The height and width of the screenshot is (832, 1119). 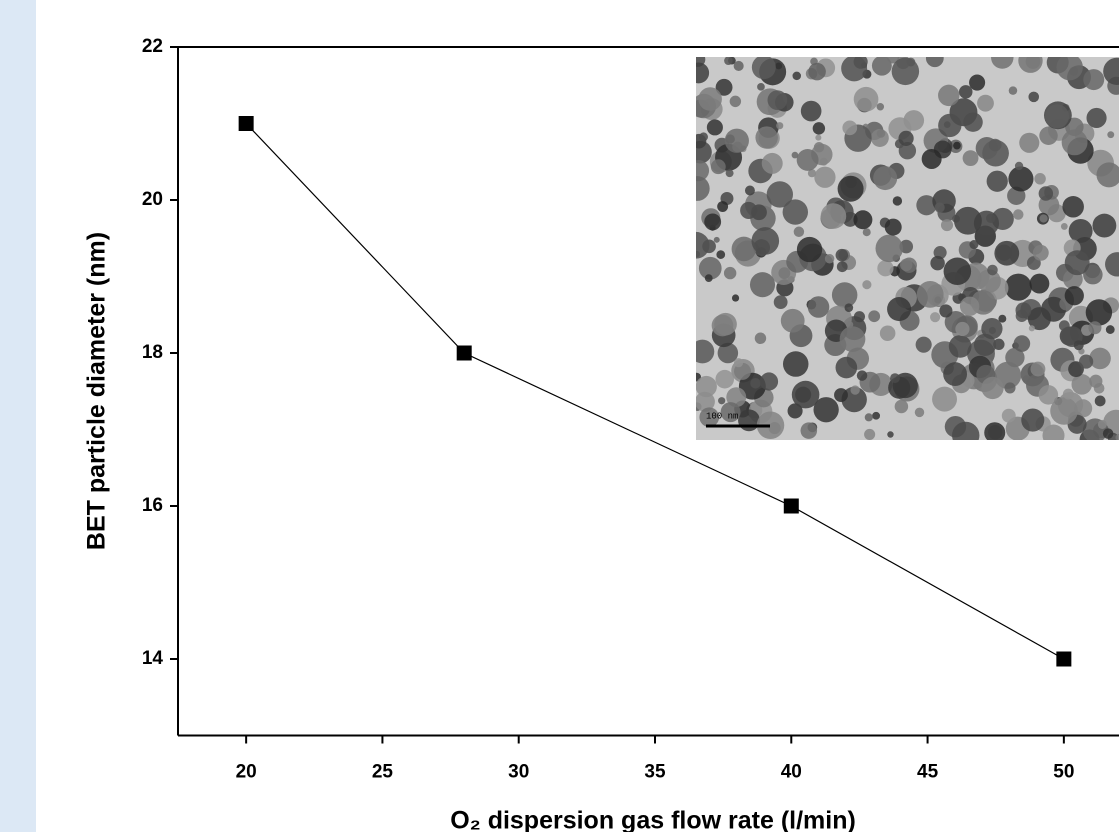 What do you see at coordinates (153, 658) in the screenshot?
I see `y-tick-label: 14` at bounding box center [153, 658].